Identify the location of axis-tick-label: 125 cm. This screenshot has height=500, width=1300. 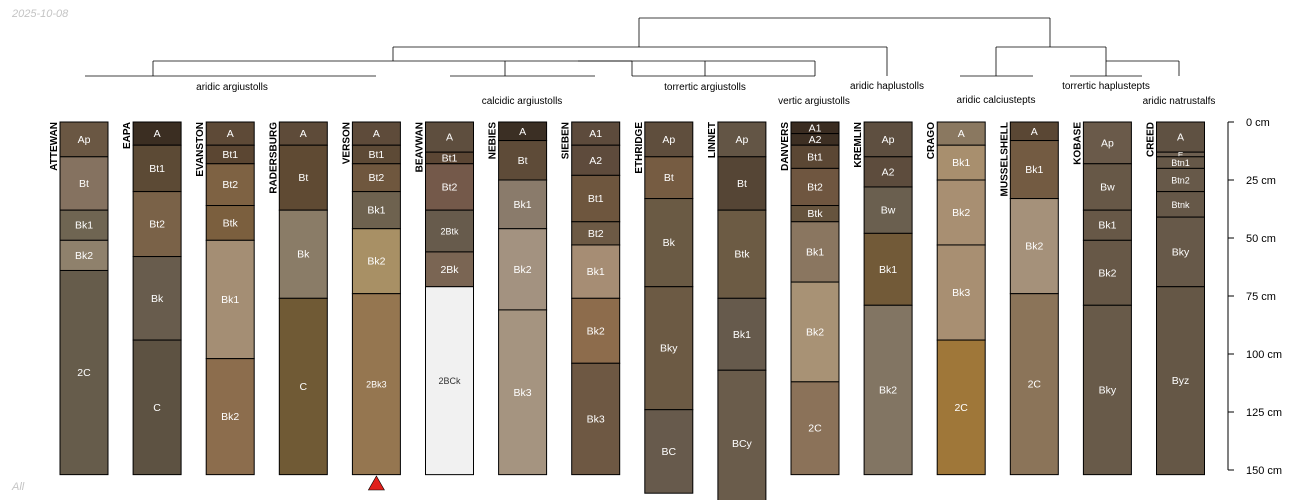
(1264, 413).